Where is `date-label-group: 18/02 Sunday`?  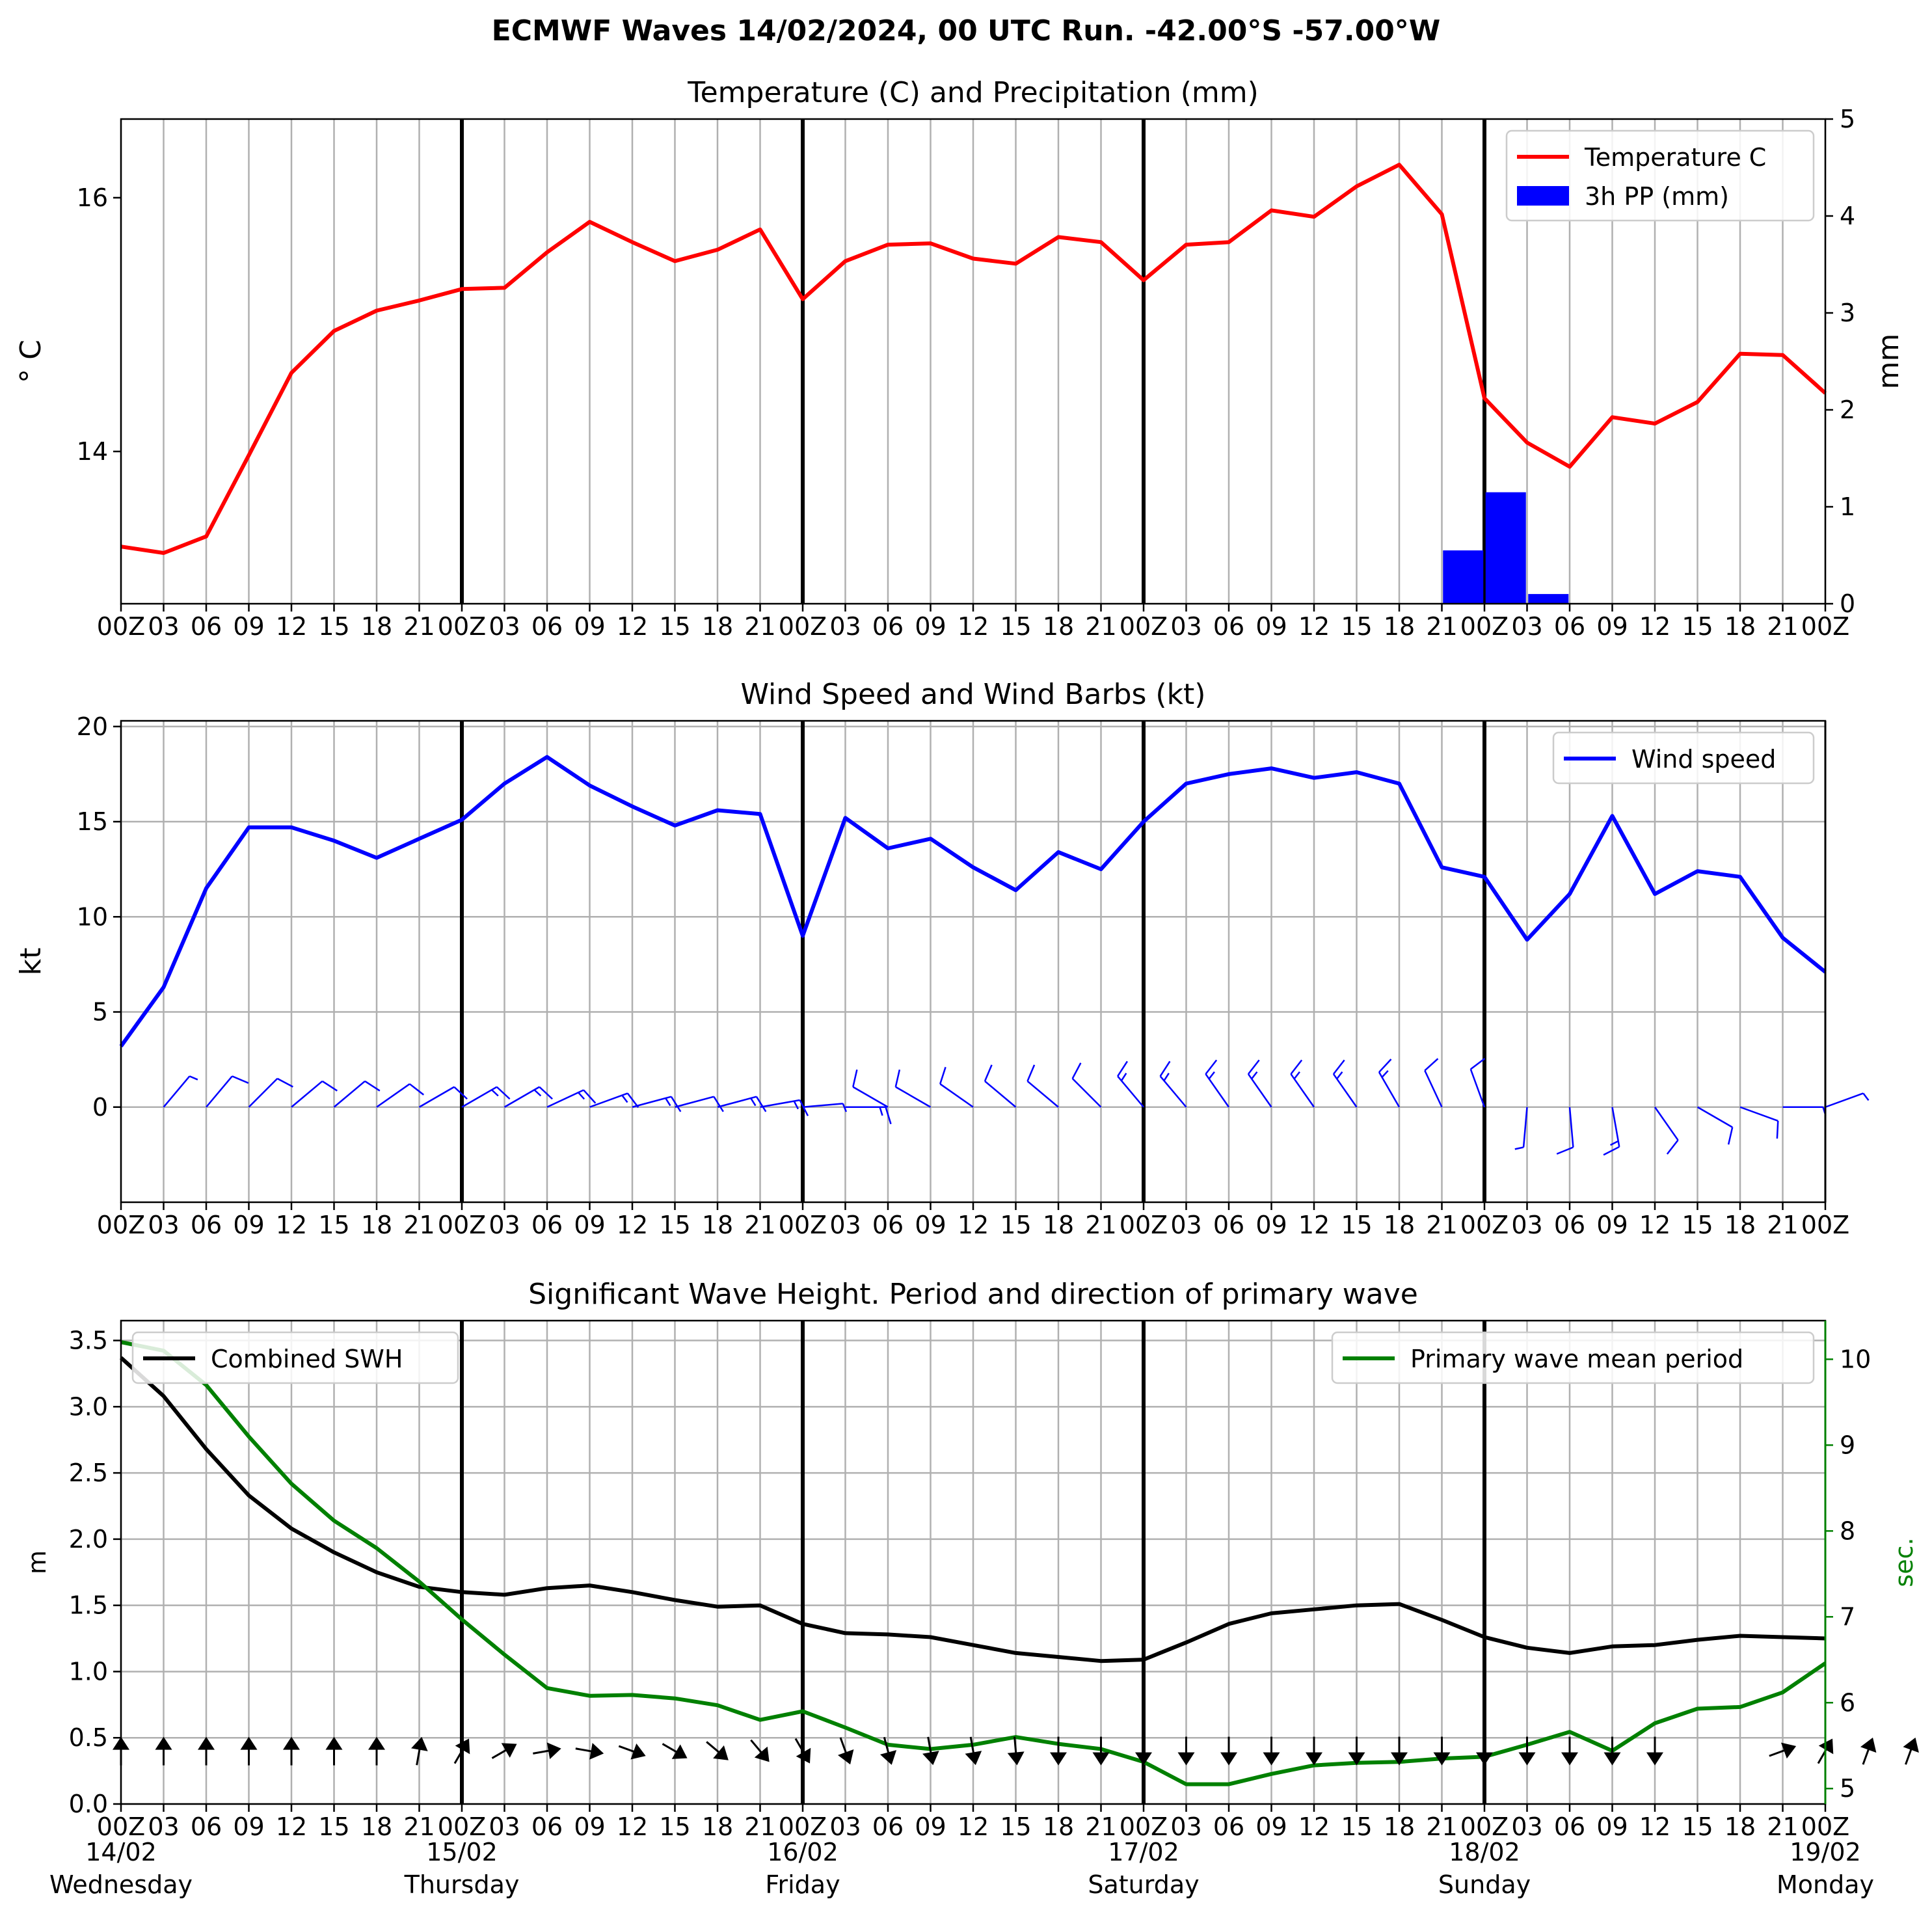
date-label-group: 18/02 Sunday is located at coordinates (1484, 1868).